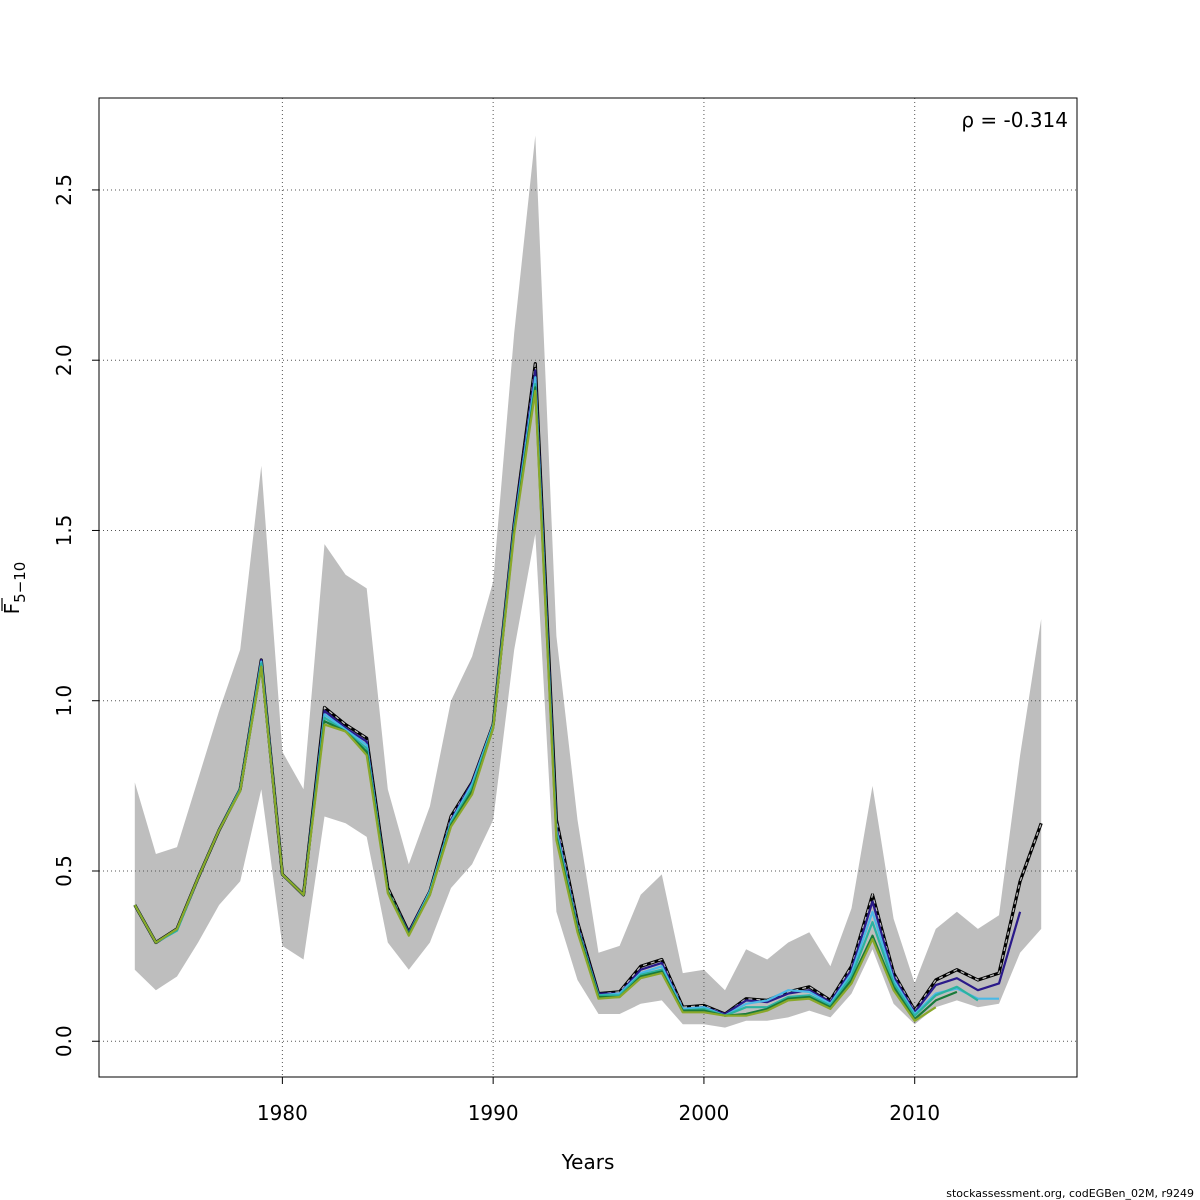 This screenshot has height=1200, width=1200. Describe the element at coordinates (1014, 120) in the screenshot. I see `rho-annotation: ρ = -0.314` at that location.